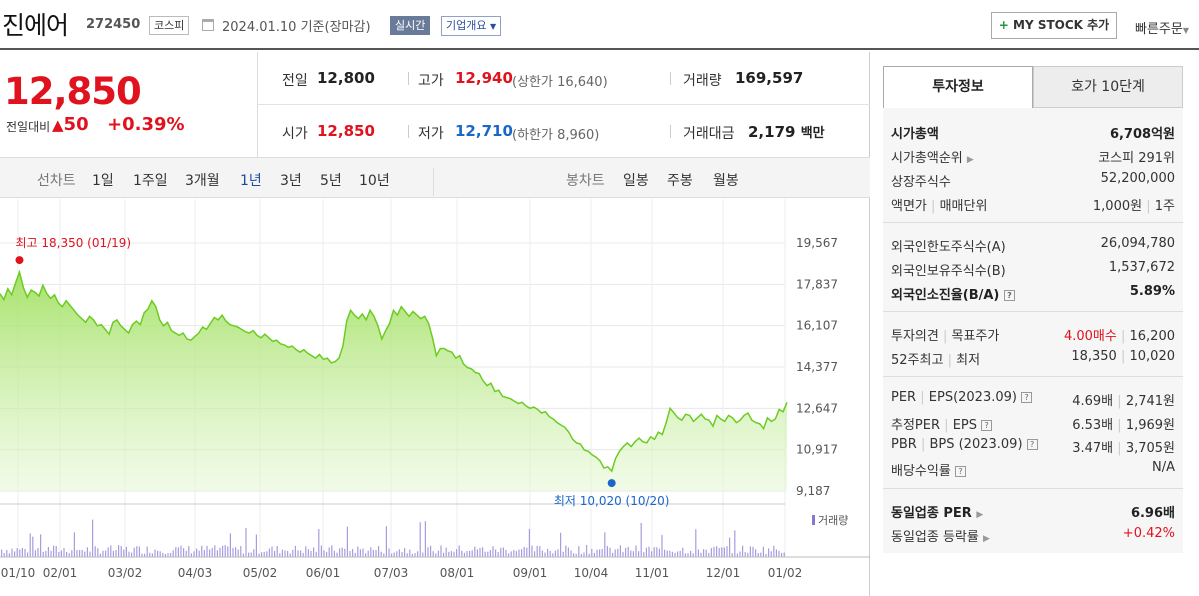  What do you see at coordinates (1163, 467) in the screenshot?
I see `dividend-value: N/A` at bounding box center [1163, 467].